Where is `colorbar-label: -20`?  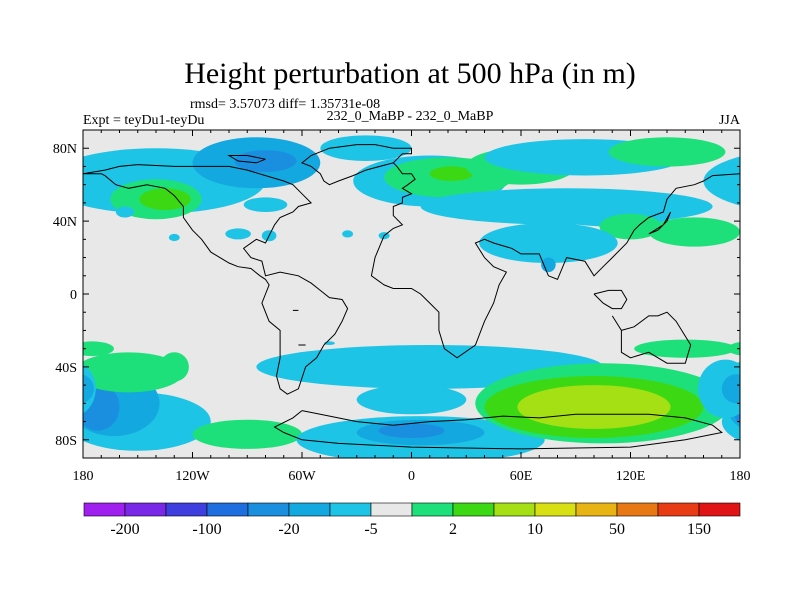
colorbar-label: -20 is located at coordinates (288, 529).